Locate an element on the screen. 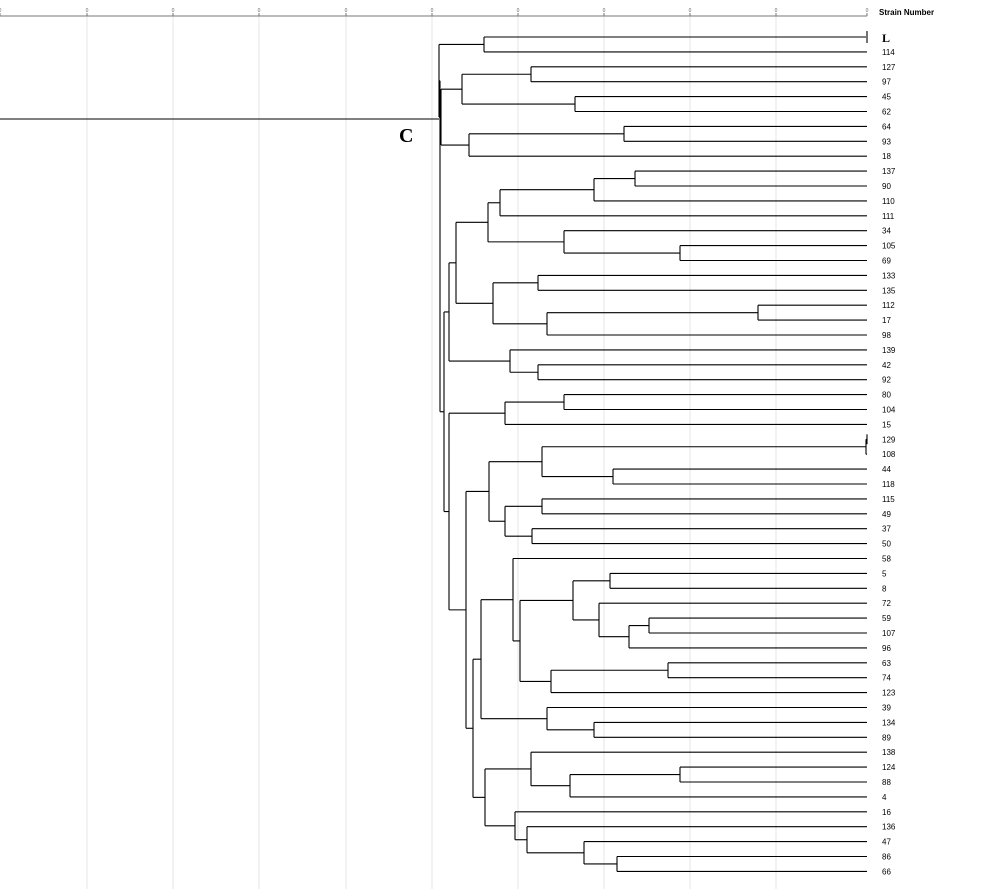  leaf-label: 49 is located at coordinates (886, 514).